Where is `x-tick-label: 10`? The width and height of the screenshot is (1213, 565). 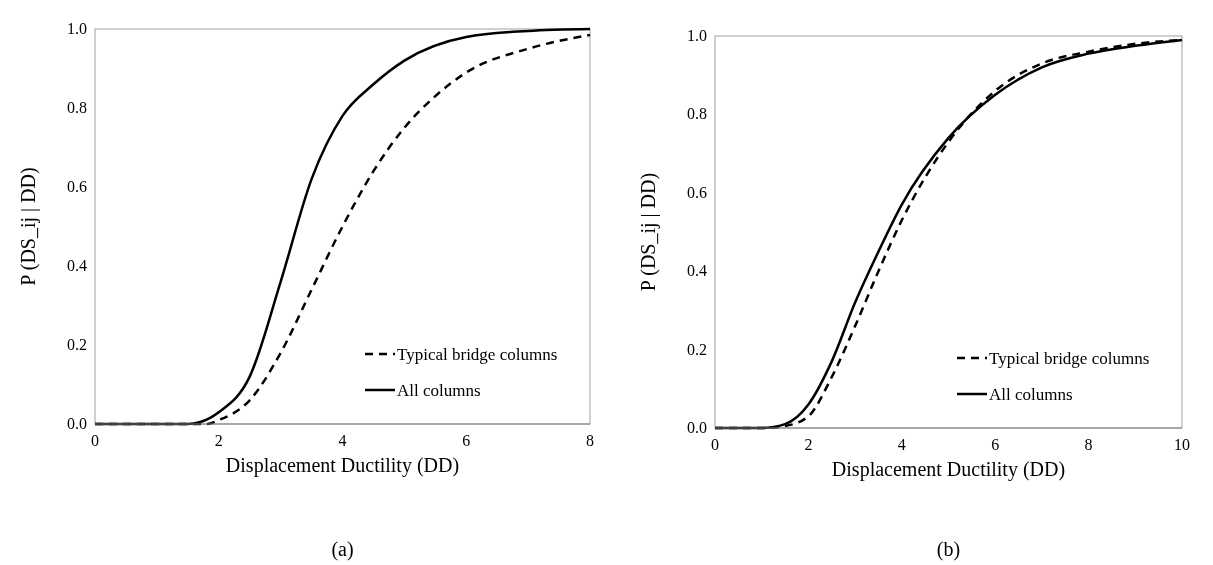
x-tick-label: 10 is located at coordinates (1182, 444).